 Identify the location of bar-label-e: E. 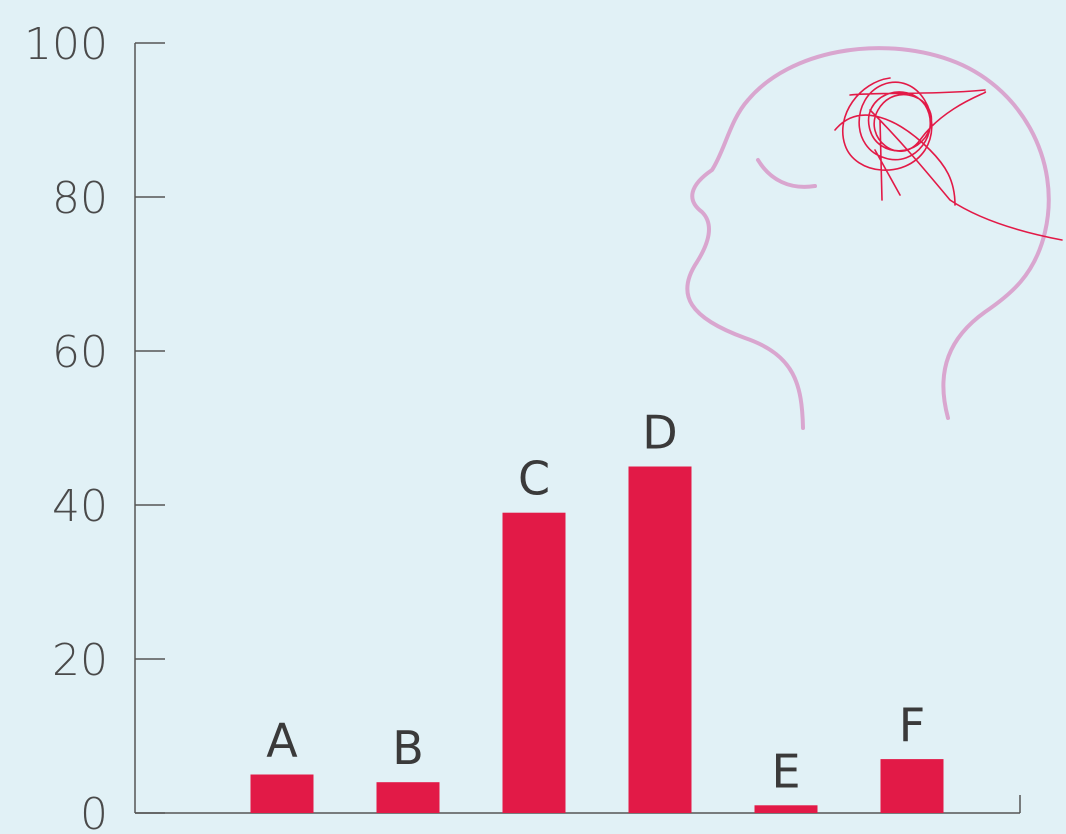
(785, 771).